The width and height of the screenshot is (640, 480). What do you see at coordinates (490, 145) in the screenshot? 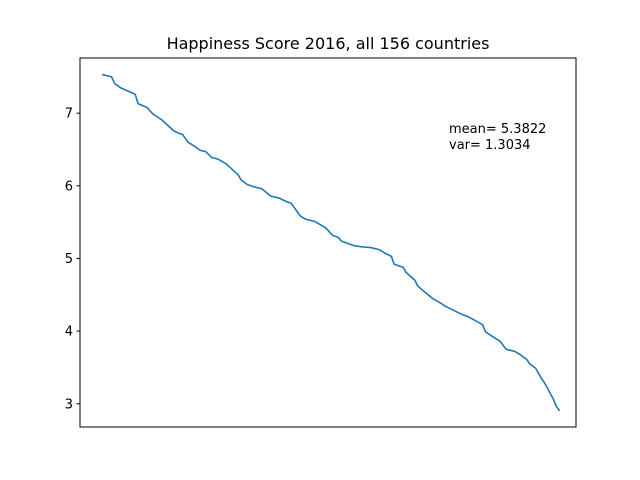
I see `variance-annotation: var= 1.3034` at bounding box center [490, 145].